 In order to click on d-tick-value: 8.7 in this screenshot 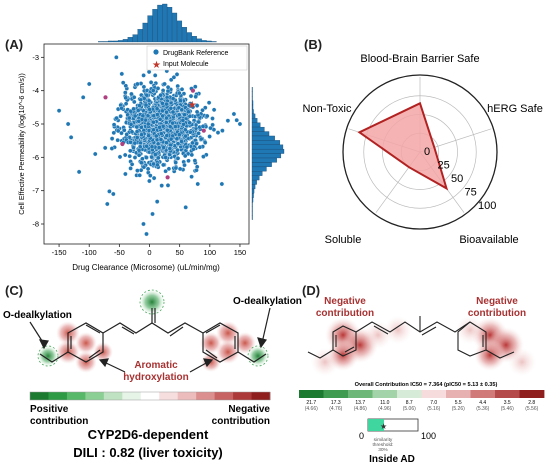, I will do `click(409, 403)`.